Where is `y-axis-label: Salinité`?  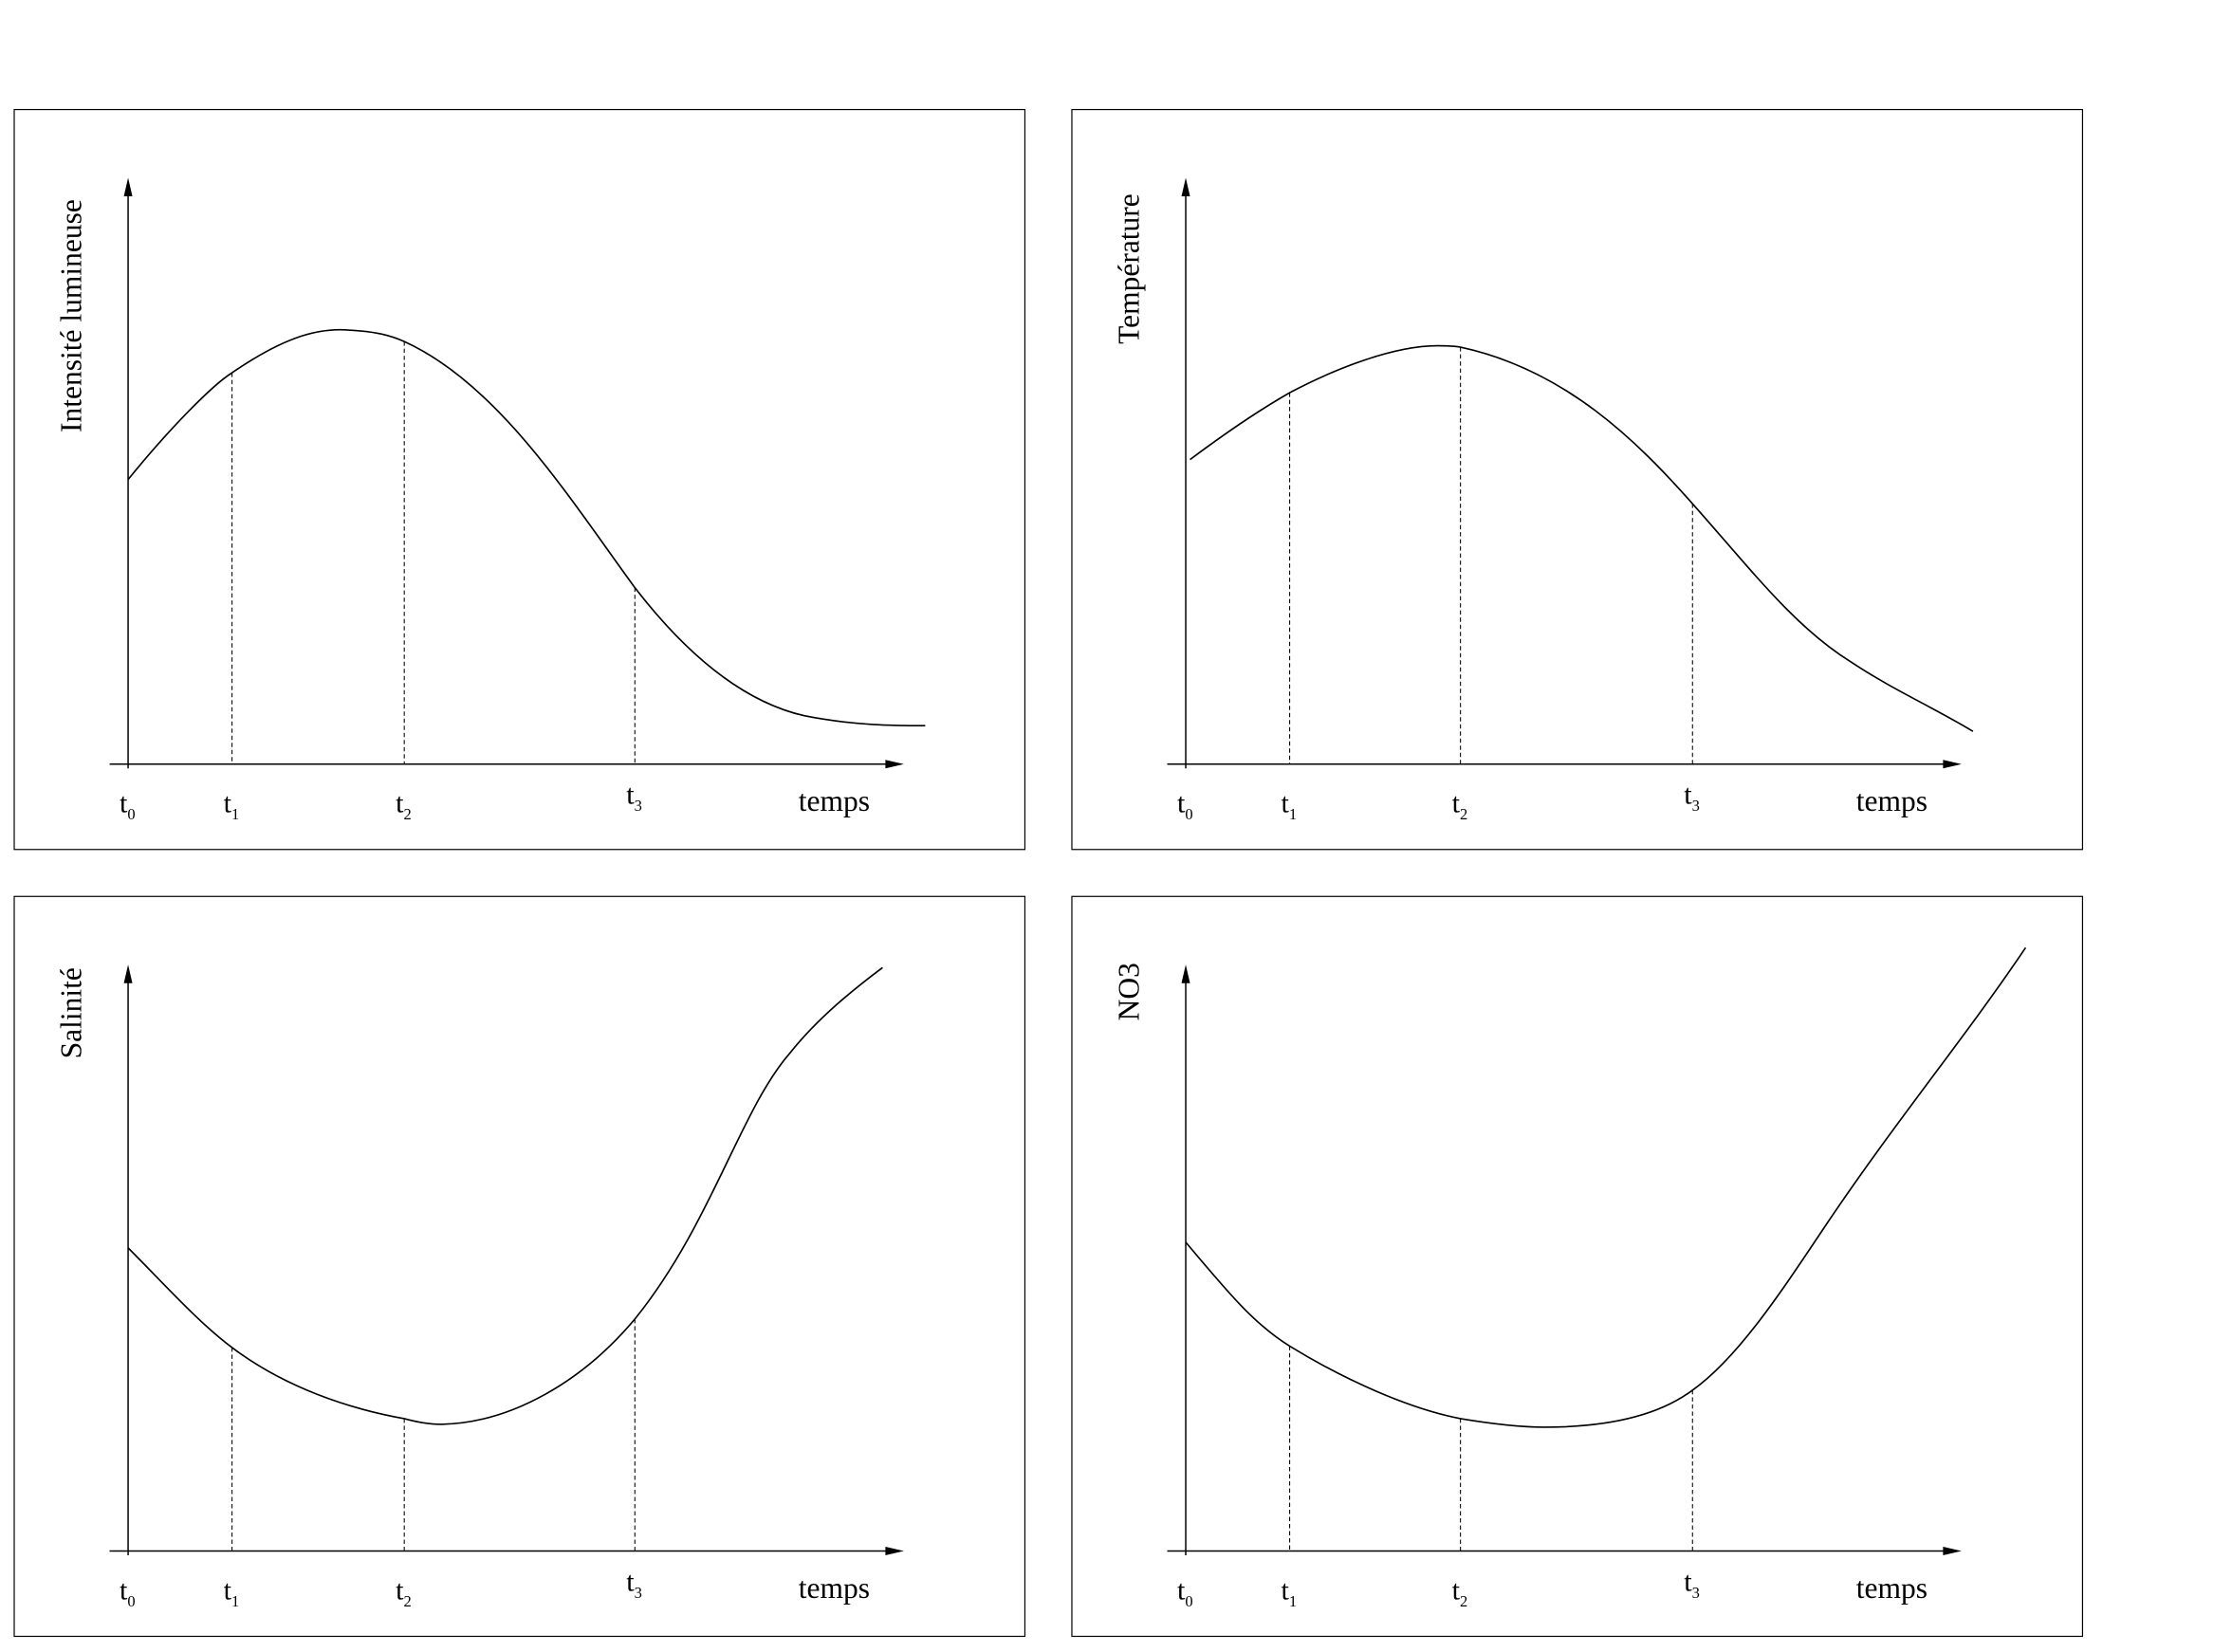 y-axis-label: Salinité is located at coordinates (71, 1013).